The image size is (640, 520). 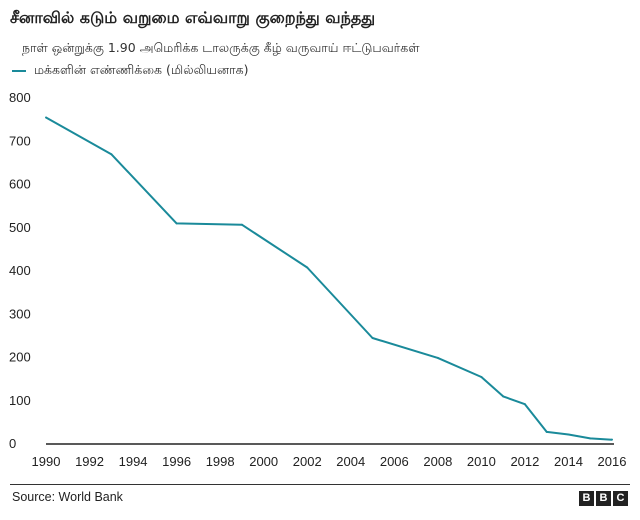 I want to click on y-tick-label: 600, so click(x=20, y=184).